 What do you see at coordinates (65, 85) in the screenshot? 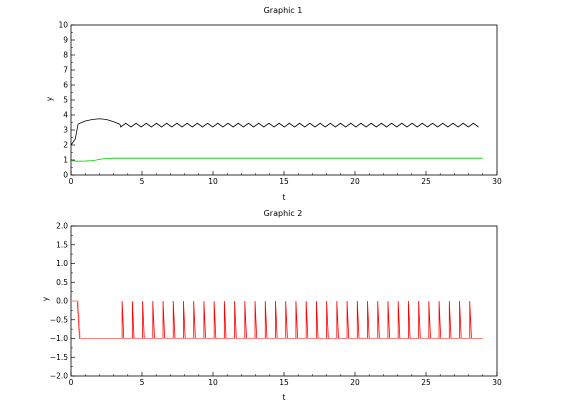
I see `y-tick-label: 6` at bounding box center [65, 85].